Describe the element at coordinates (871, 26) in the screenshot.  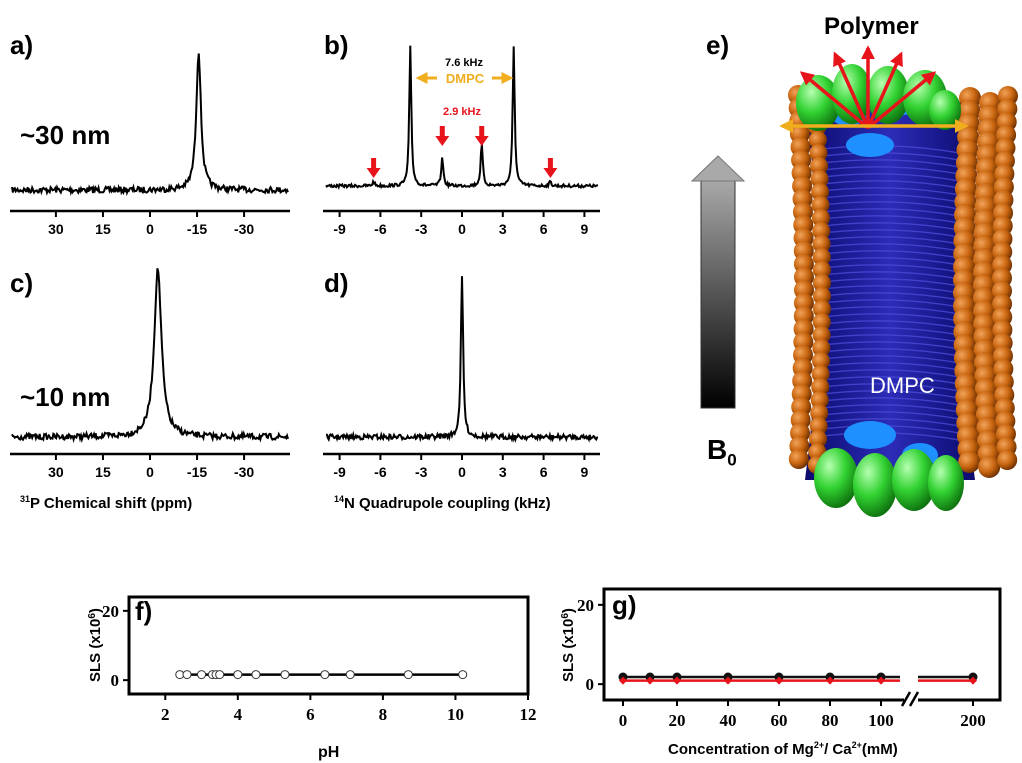
I see `polymer-title: Polymer` at that location.